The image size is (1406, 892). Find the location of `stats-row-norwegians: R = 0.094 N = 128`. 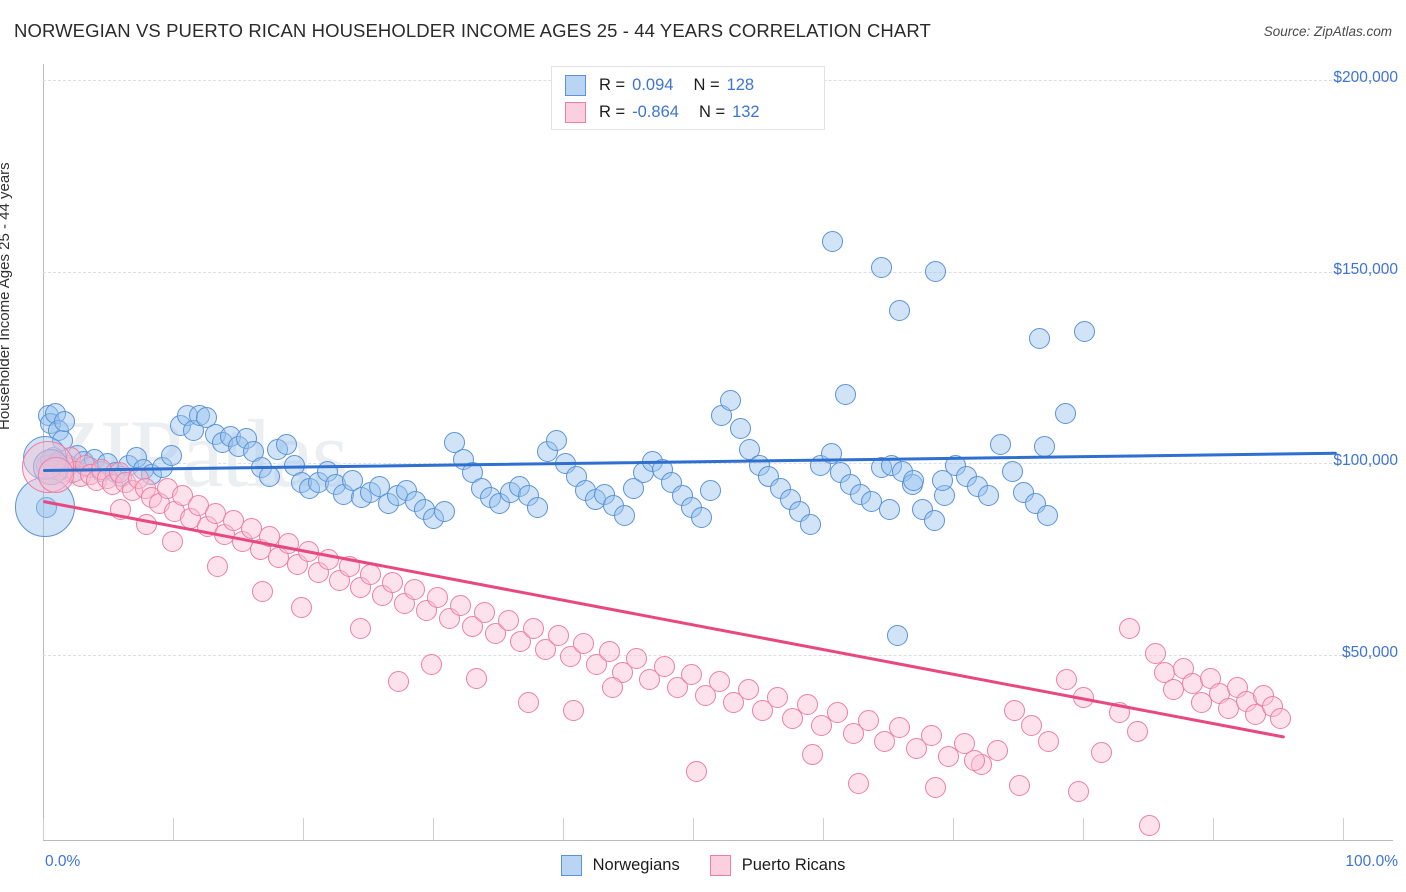

stats-row-norwegians: R = 0.094 N = 128 is located at coordinates (659, 85).